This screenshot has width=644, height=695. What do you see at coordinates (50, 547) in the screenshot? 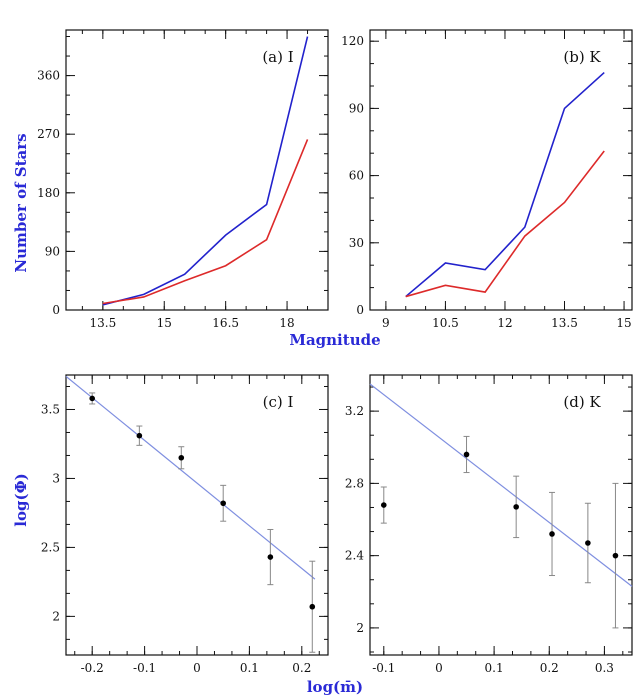
I see `y-tick-label: 2.5` at bounding box center [50, 547].